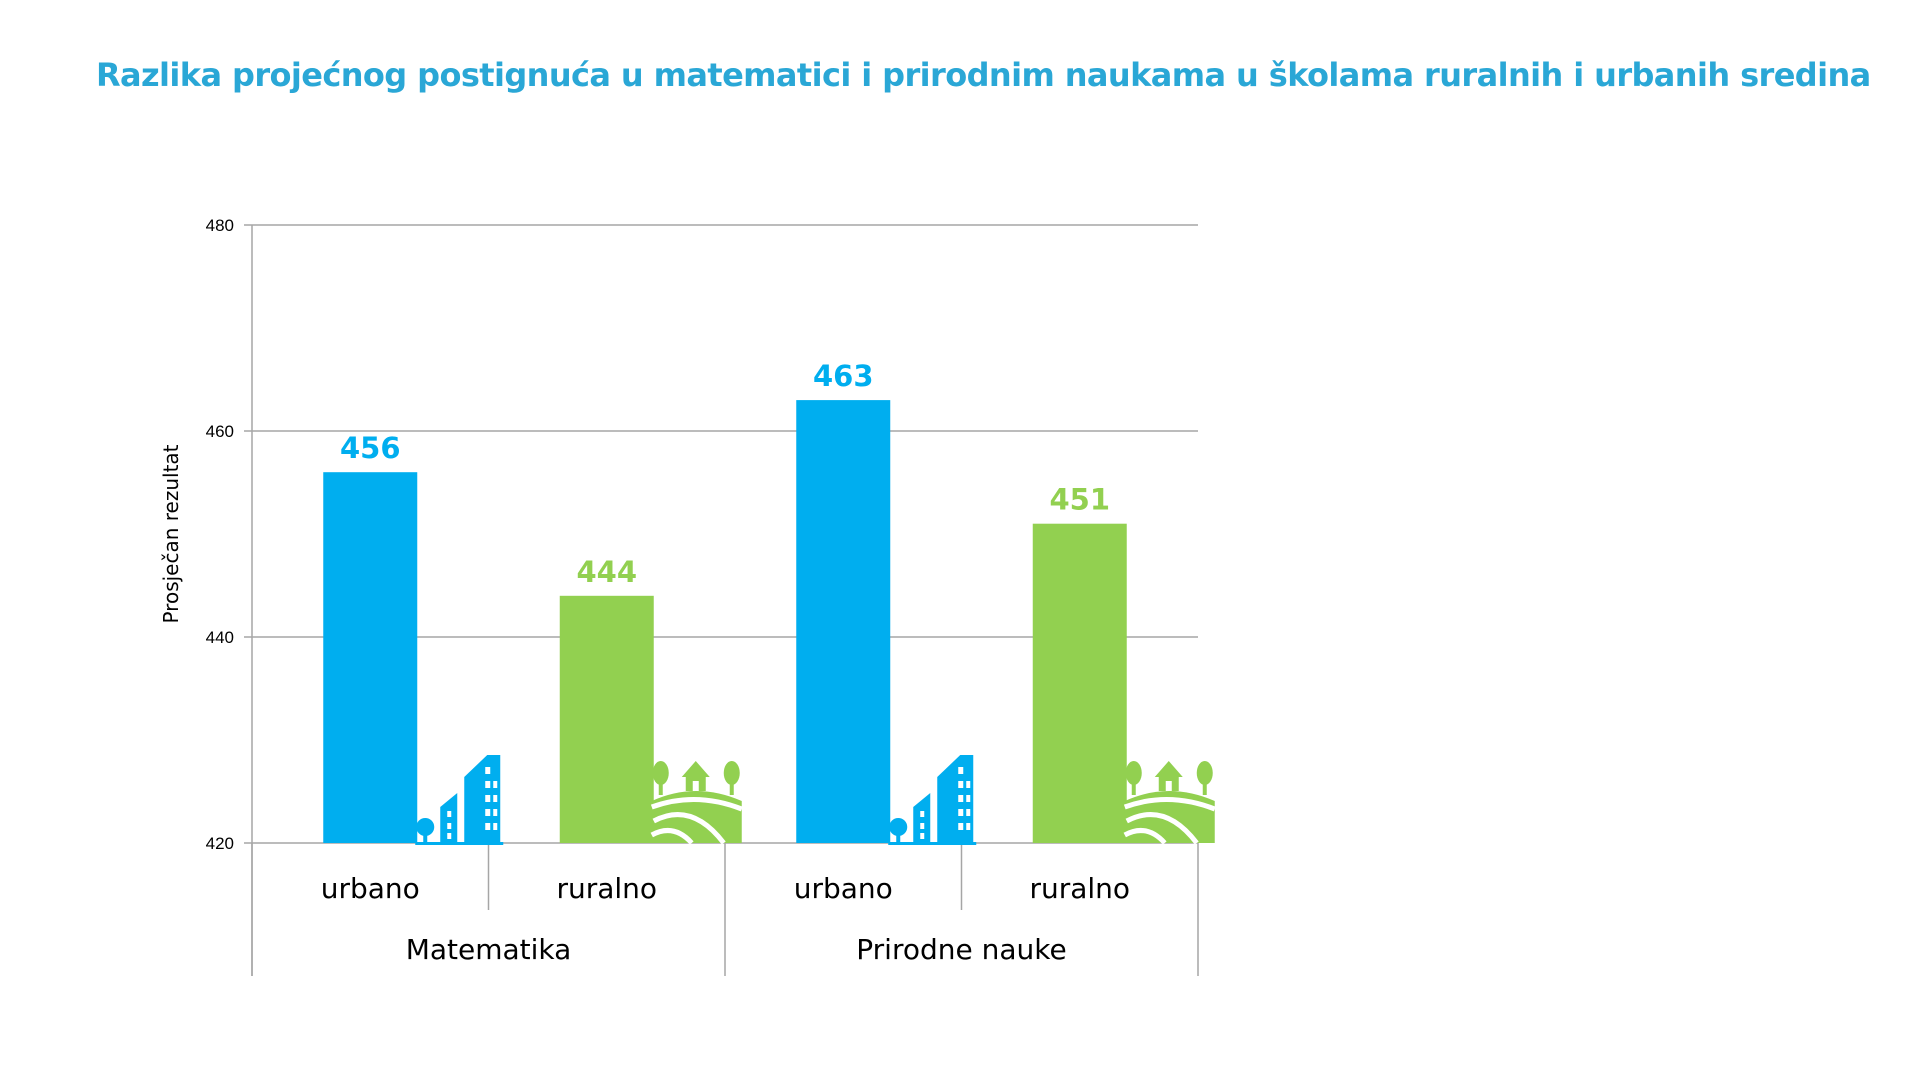 The height and width of the screenshot is (1086, 1932). I want to click on data-label: 444, so click(606, 572).